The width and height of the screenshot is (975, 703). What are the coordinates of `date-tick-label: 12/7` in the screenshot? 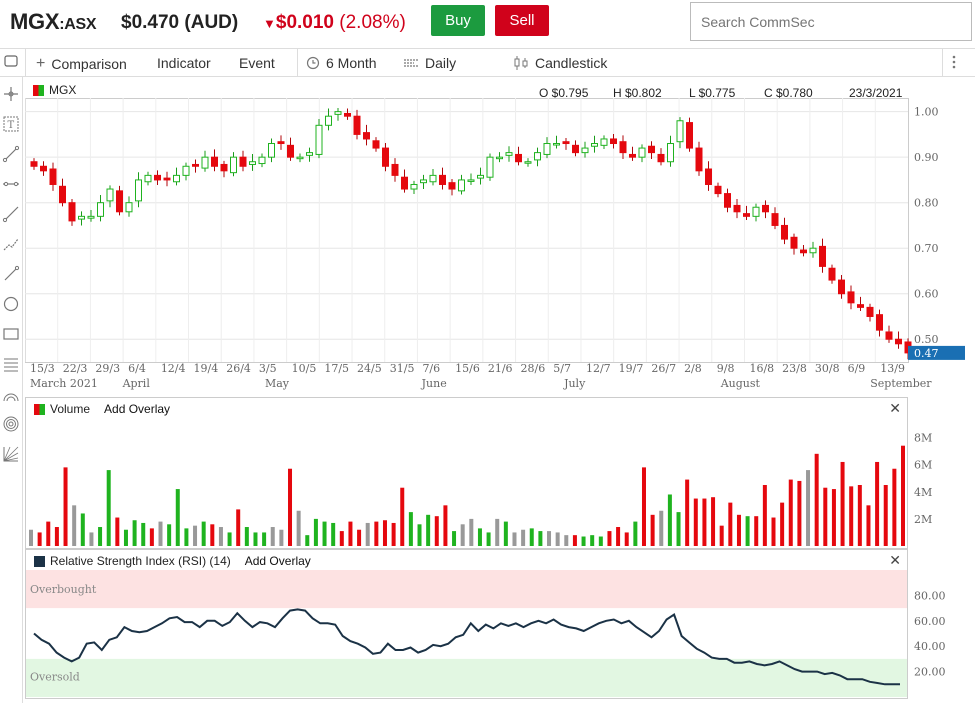 It's located at (598, 368).